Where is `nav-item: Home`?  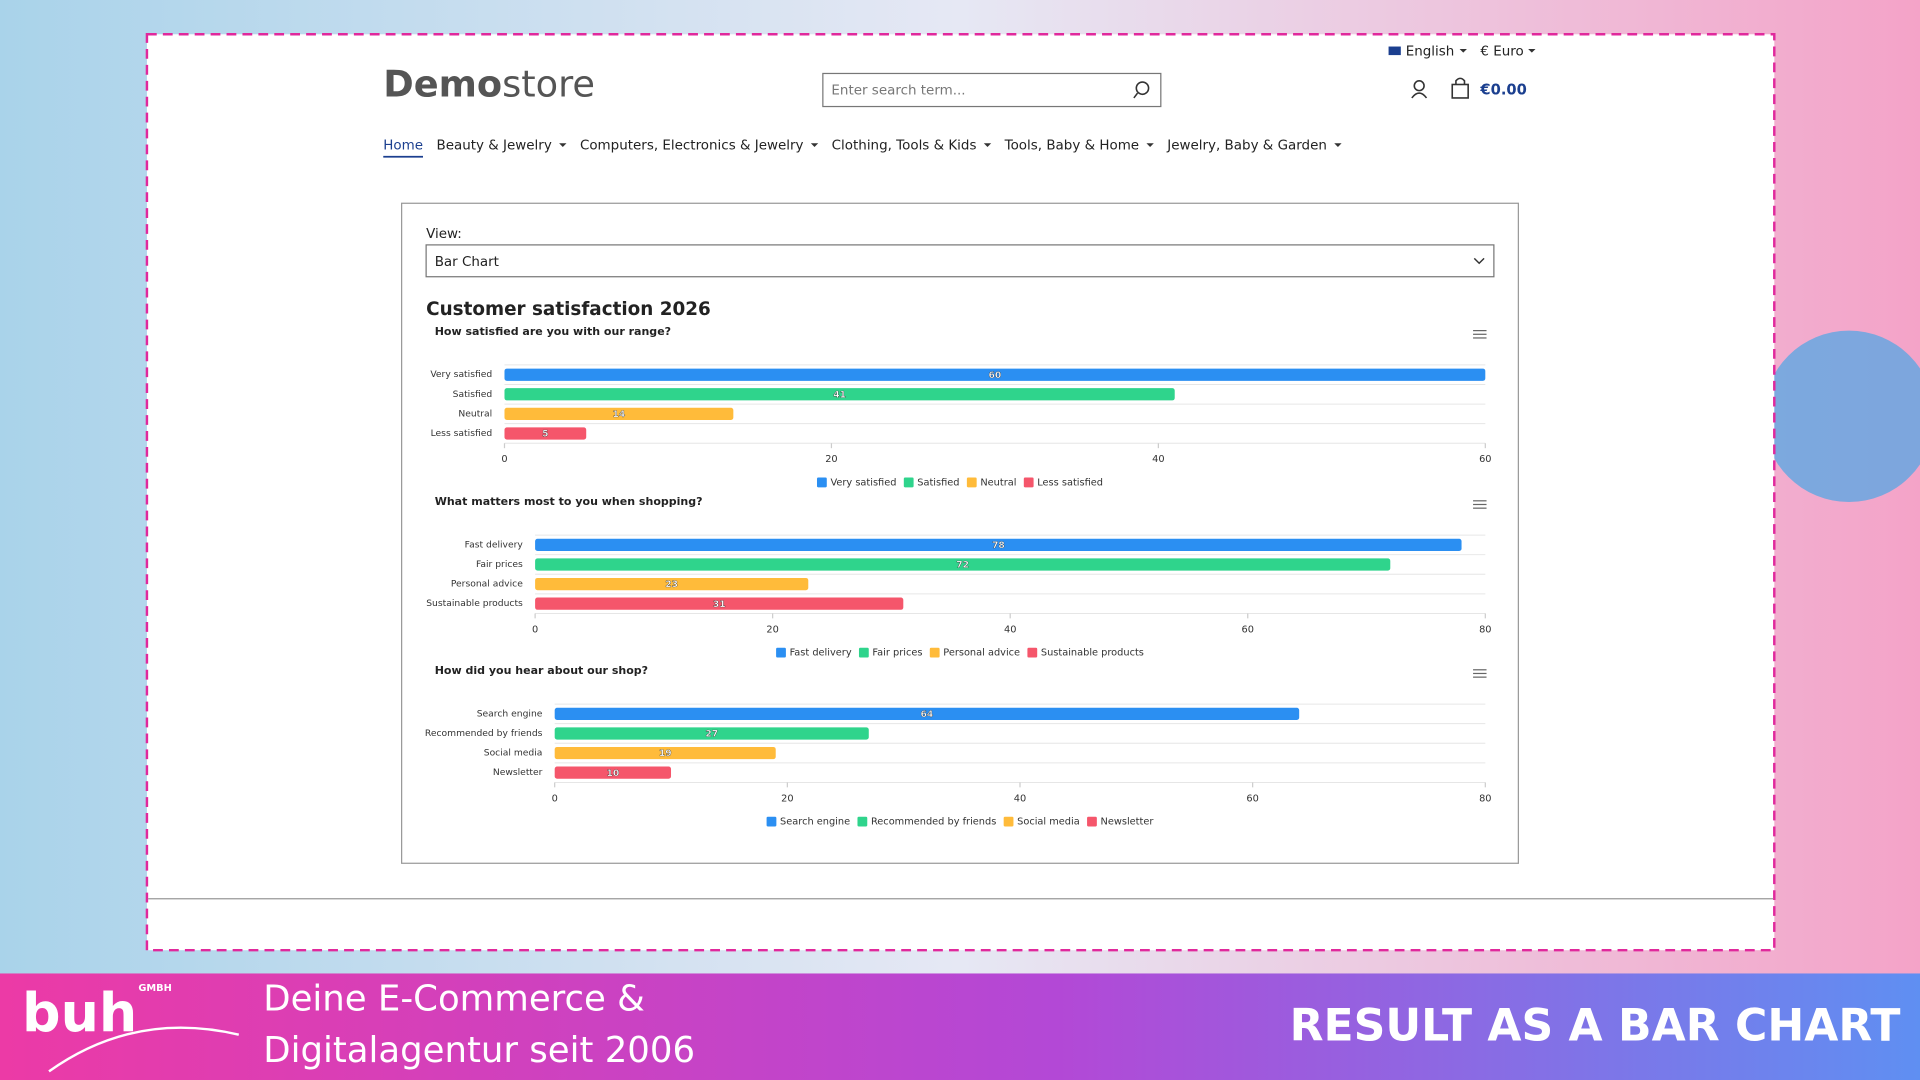
nav-item: Home is located at coordinates (403, 146).